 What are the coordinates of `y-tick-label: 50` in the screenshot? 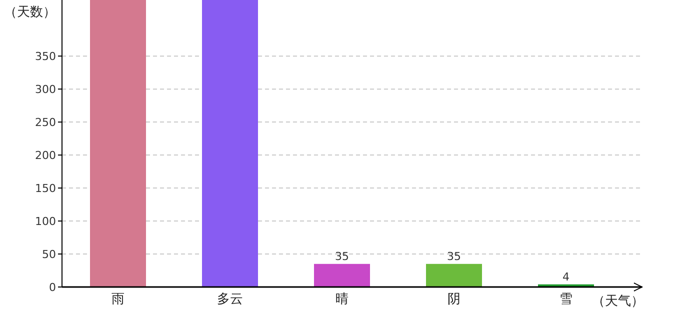 It's located at (49, 255).